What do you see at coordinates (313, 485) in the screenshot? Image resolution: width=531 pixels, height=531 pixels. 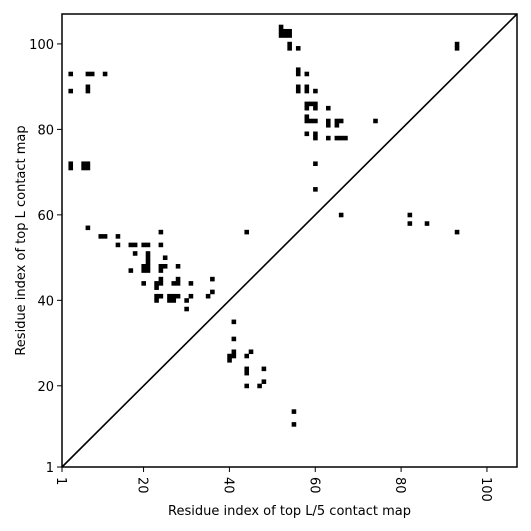 I see `x-tick-label-3: 60` at bounding box center [313, 485].